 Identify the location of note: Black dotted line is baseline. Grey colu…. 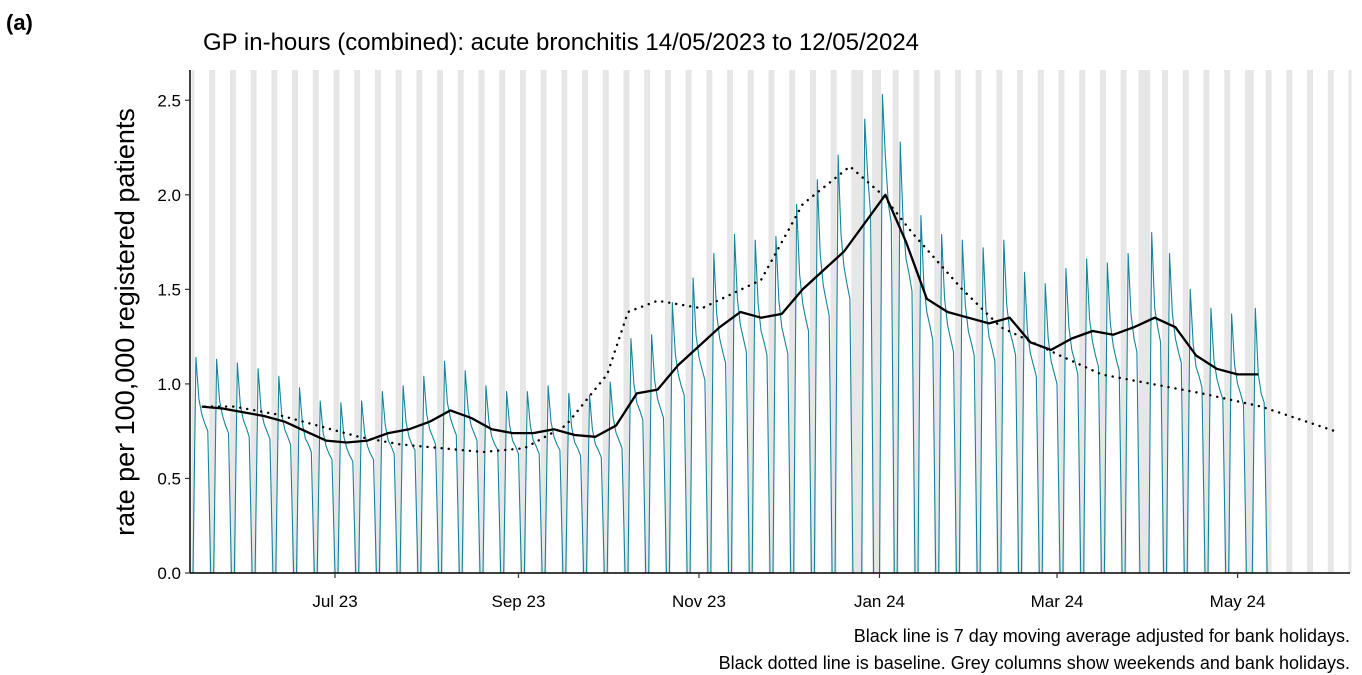
(1034, 663).